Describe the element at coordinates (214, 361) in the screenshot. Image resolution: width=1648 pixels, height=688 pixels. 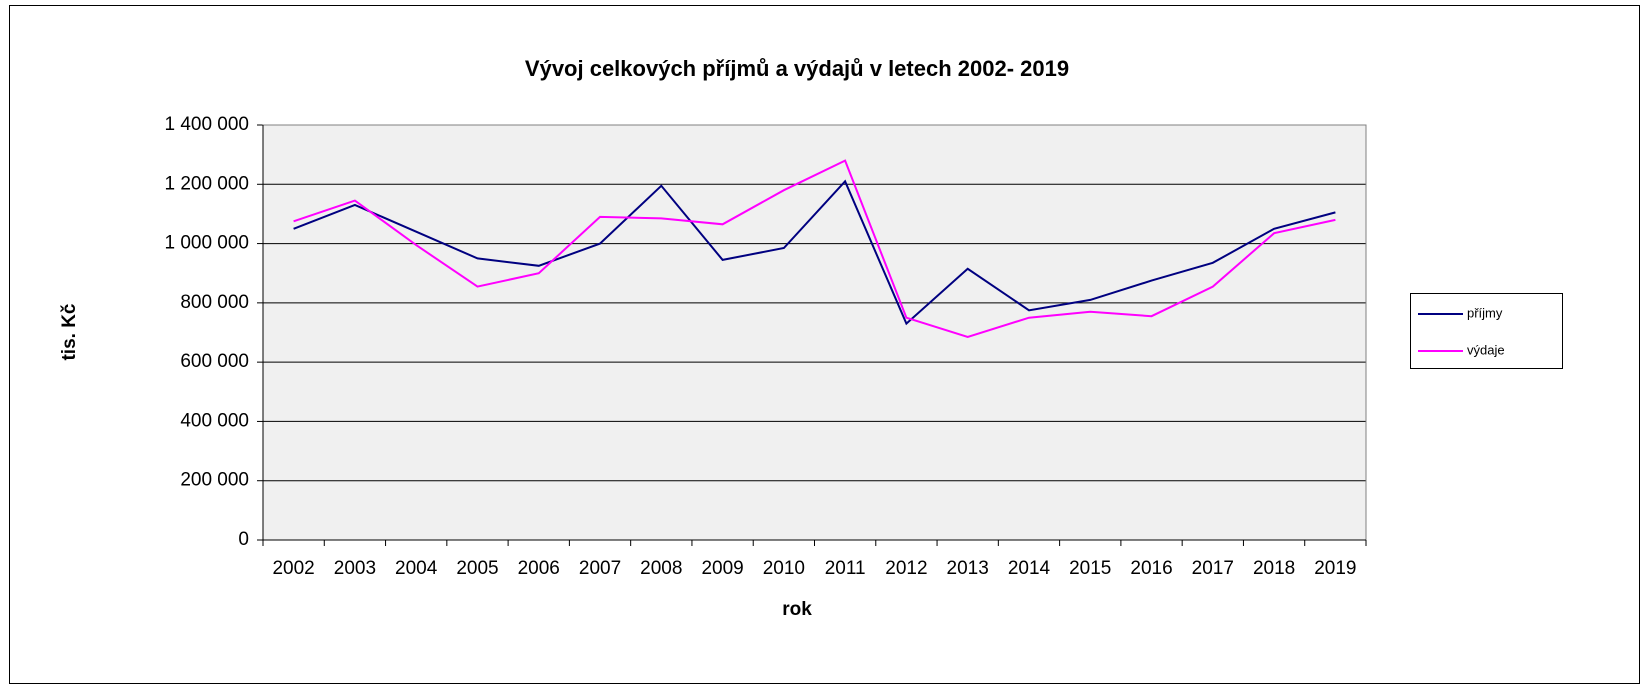
I see `y-tick-label: 600 000` at that location.